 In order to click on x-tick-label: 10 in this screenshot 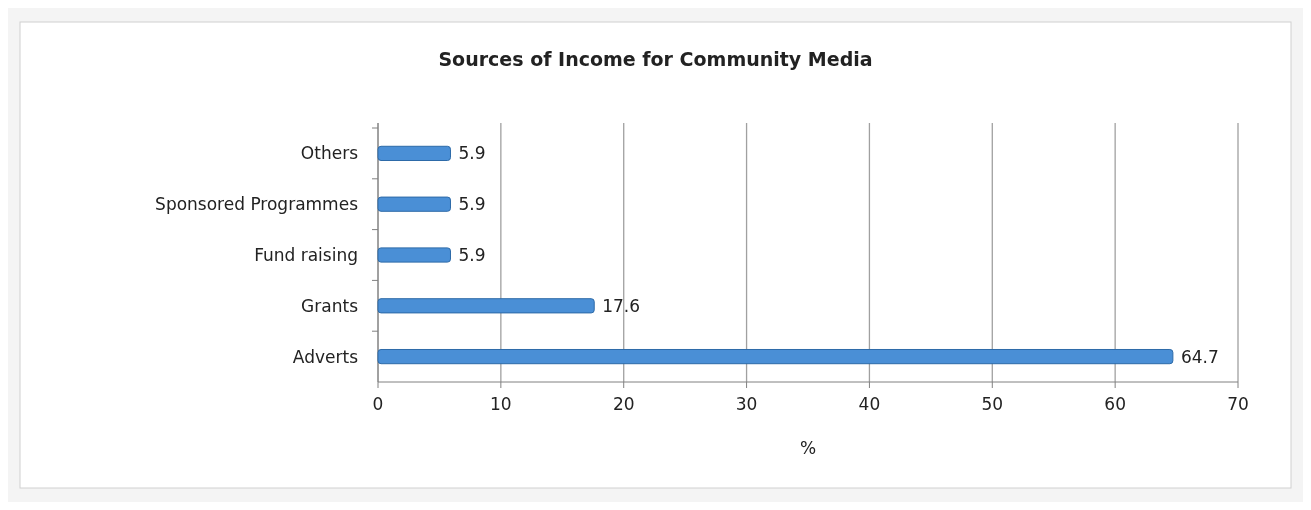, I will do `click(501, 404)`.